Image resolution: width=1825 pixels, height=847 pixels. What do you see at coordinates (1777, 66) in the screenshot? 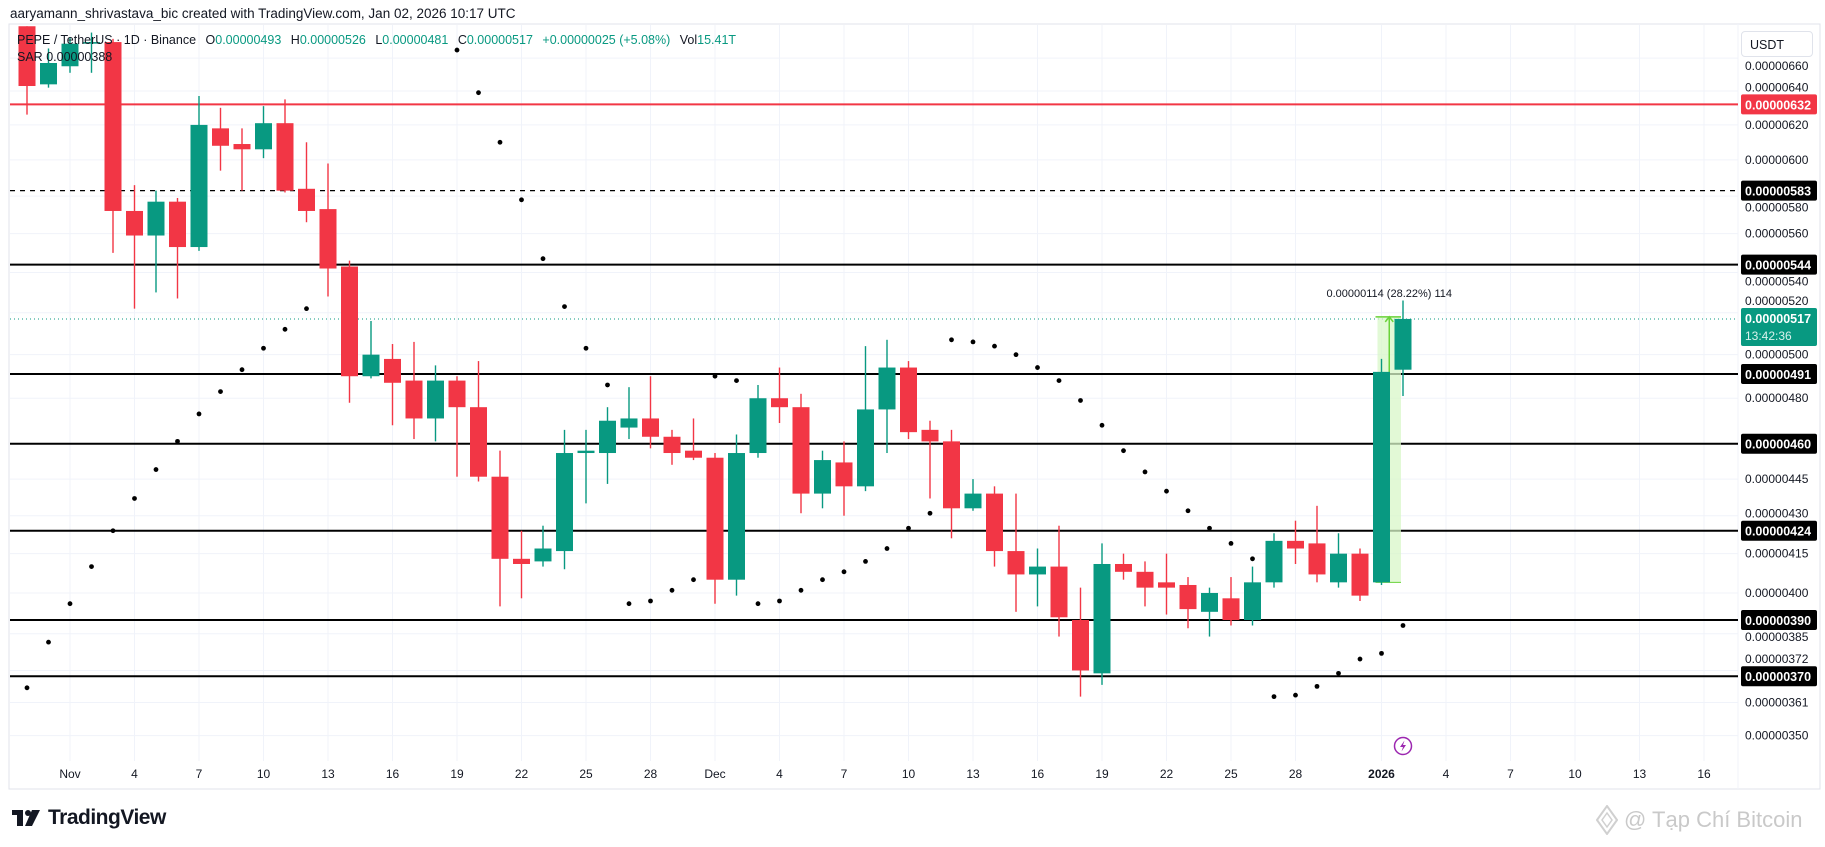
I see `price-axis-label: 0.00000660` at bounding box center [1777, 66].